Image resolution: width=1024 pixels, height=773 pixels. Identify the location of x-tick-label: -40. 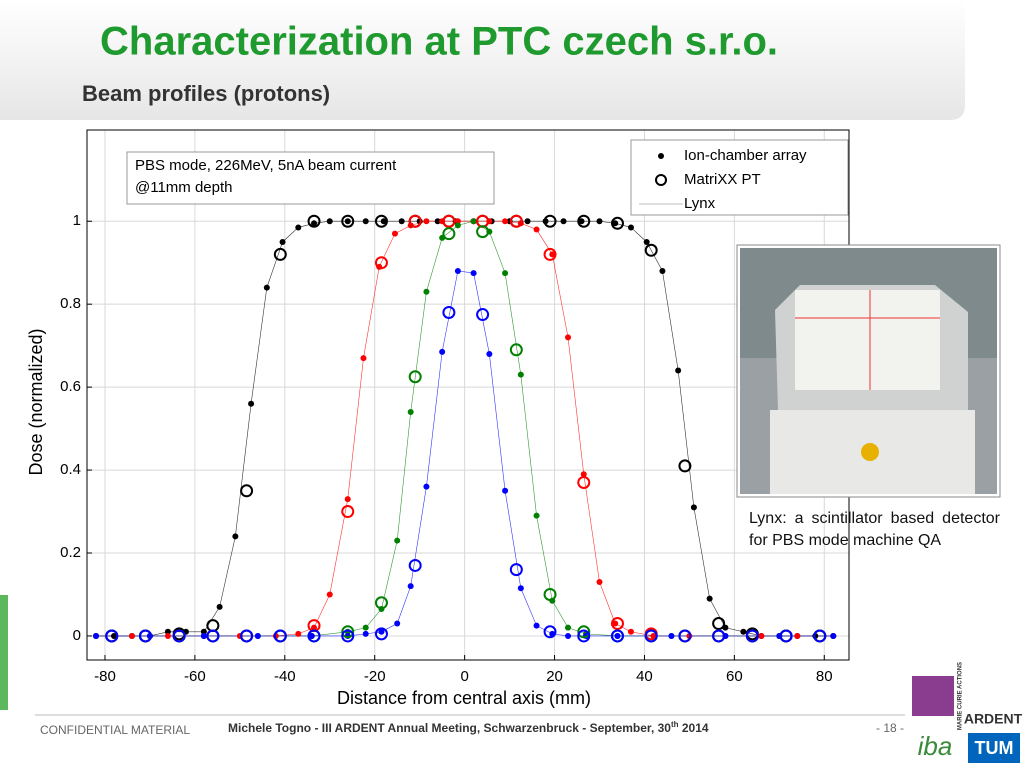
(285, 676).